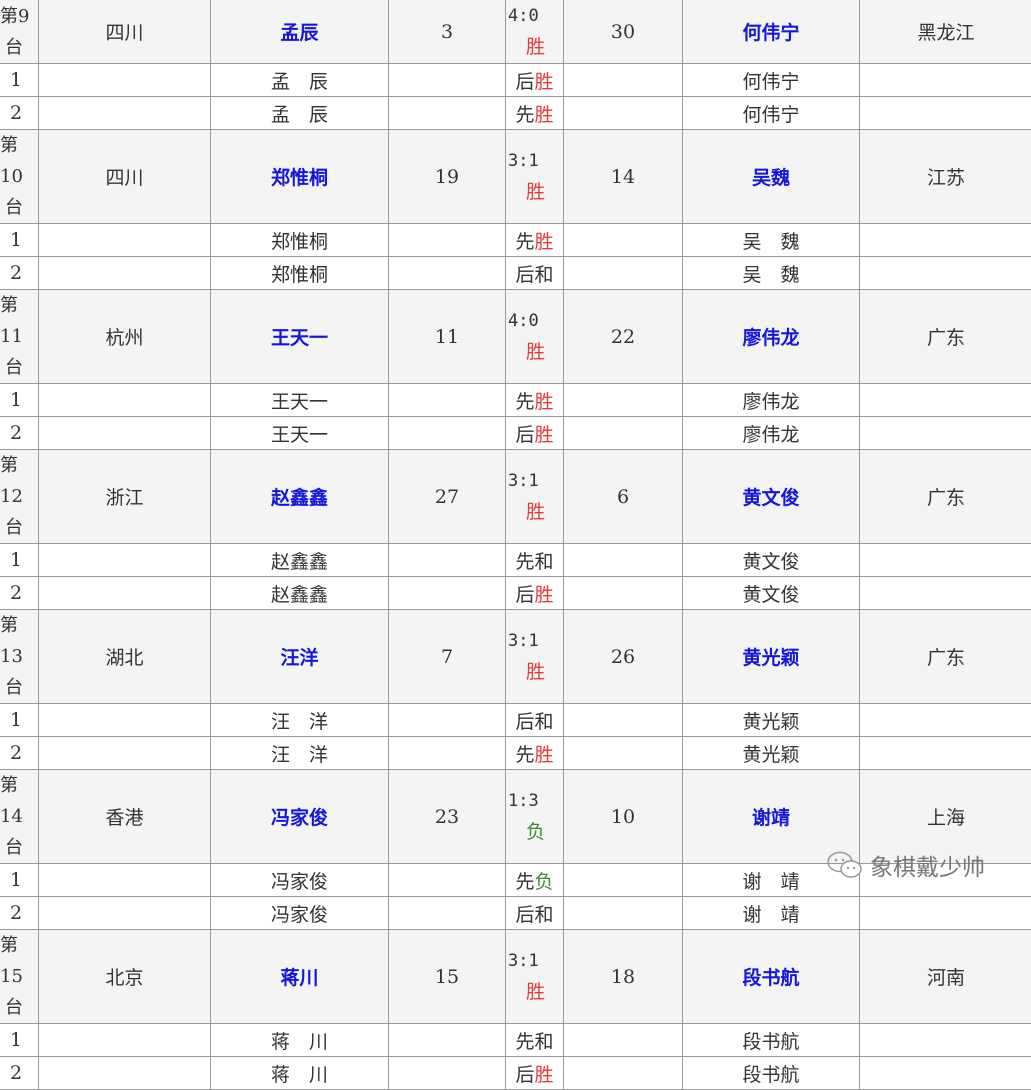 The width and height of the screenshot is (1031, 1090). Describe the element at coordinates (447, 657) in the screenshot. I see `seed-a: 7` at that location.